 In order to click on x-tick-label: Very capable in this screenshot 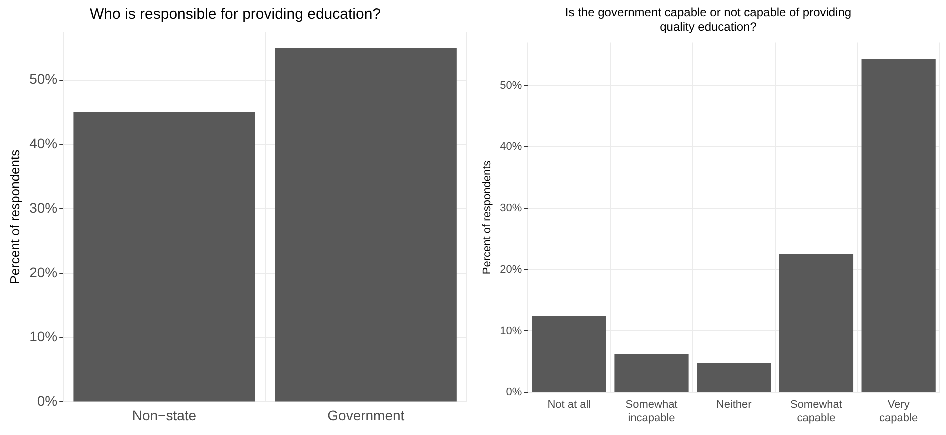, I will do `click(899, 411)`.